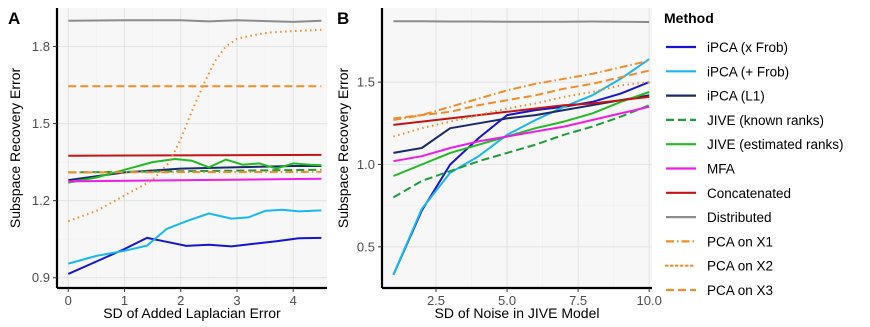  What do you see at coordinates (180, 300) in the screenshot?
I see `x-tick-label: 2` at bounding box center [180, 300].